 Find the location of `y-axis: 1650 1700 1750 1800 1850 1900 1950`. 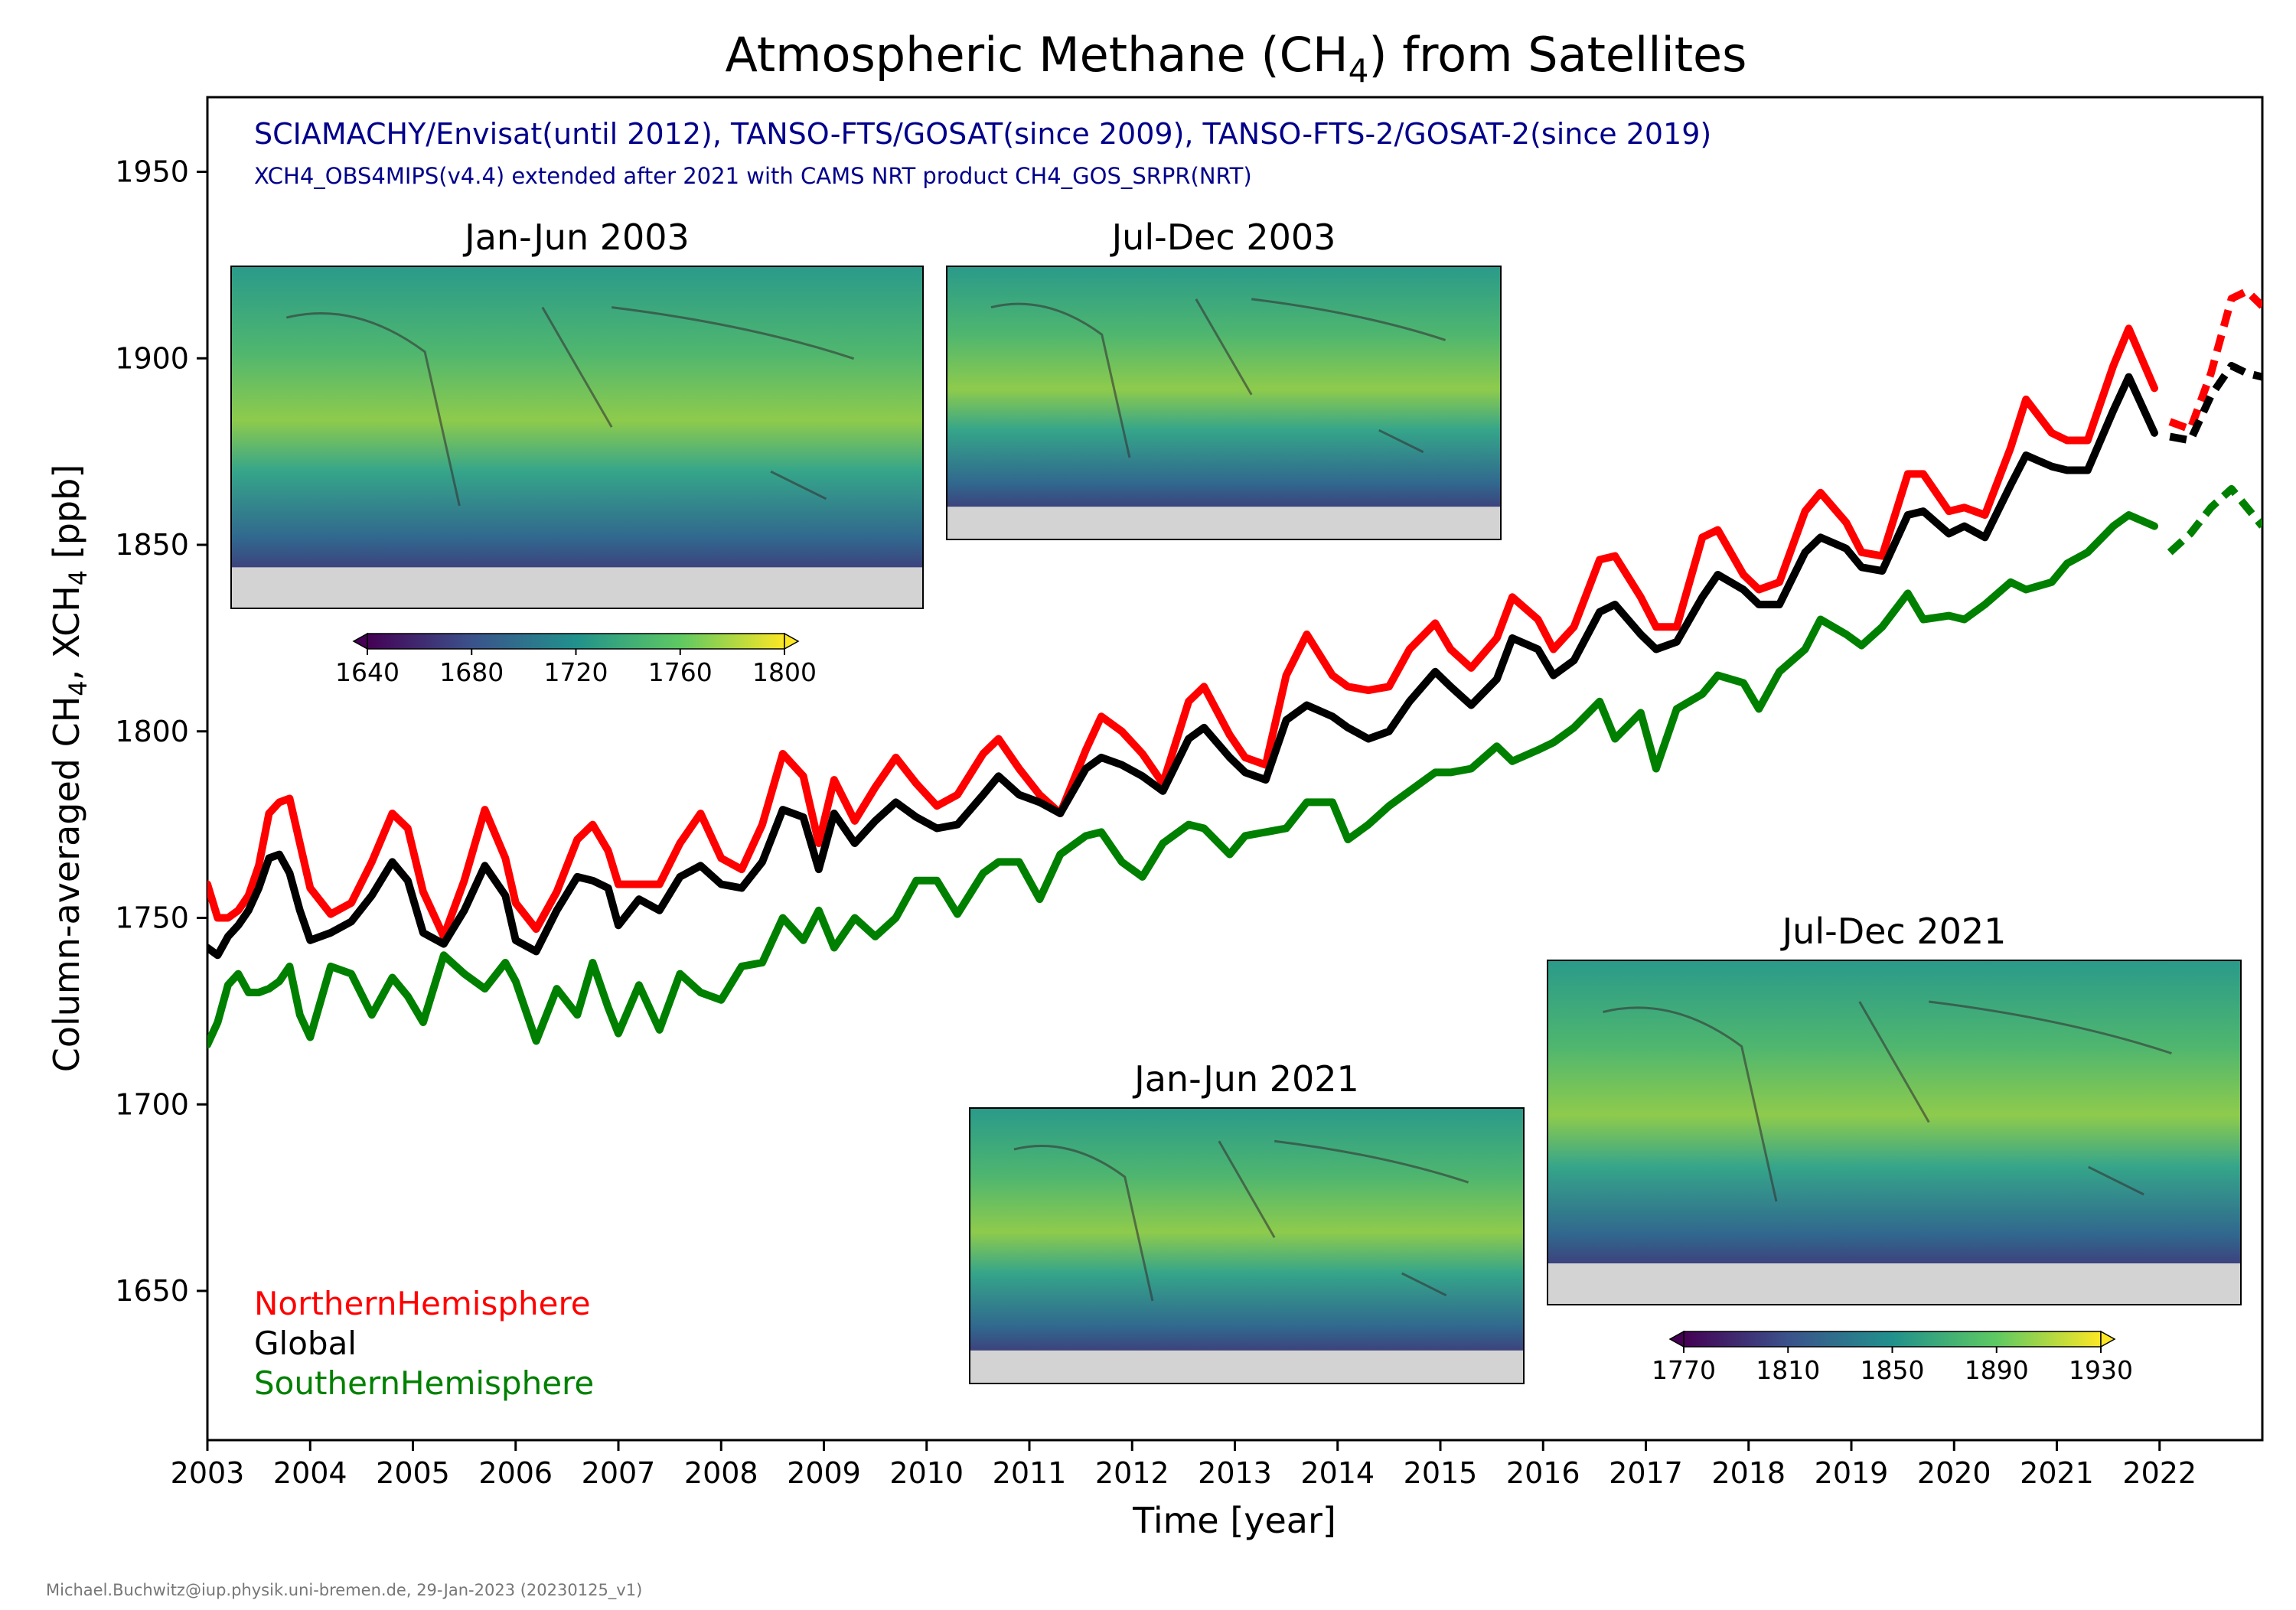

y-axis: 1650 1700 1750 1800 1850 1900 1950 is located at coordinates (161, 731).